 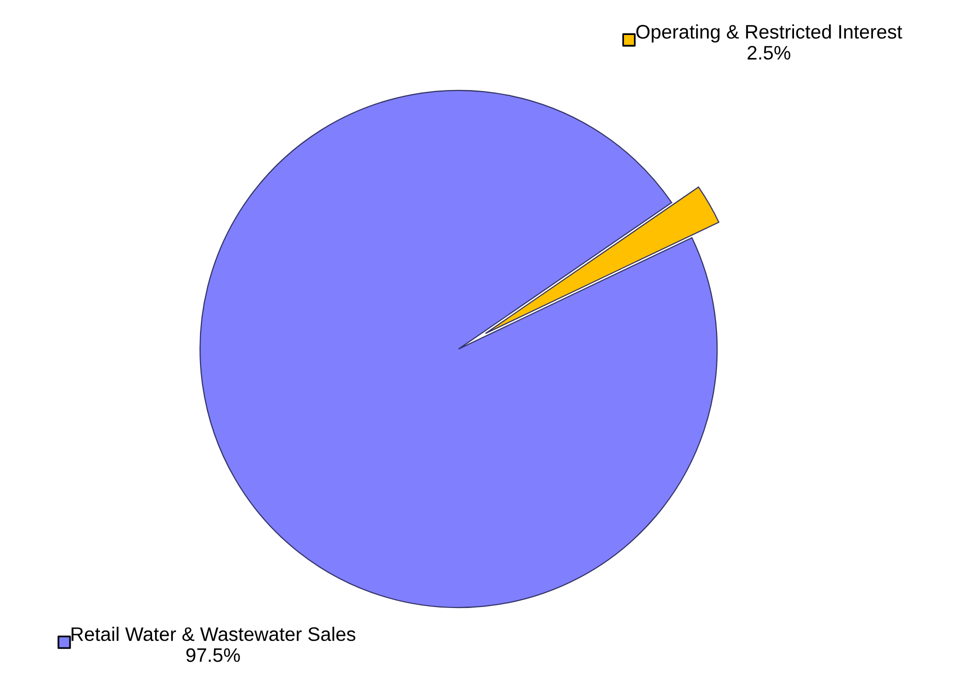 I want to click on legend-label: Operating & Restricted Interest, so click(x=769, y=33).